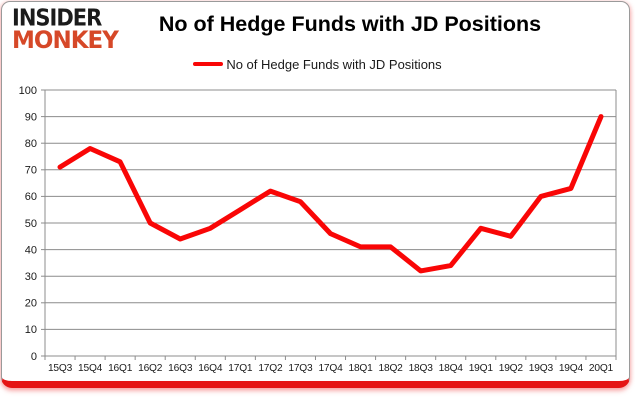 Image resolution: width=635 pixels, height=405 pixels. I want to click on y-axis-label: 30, so click(31, 277).